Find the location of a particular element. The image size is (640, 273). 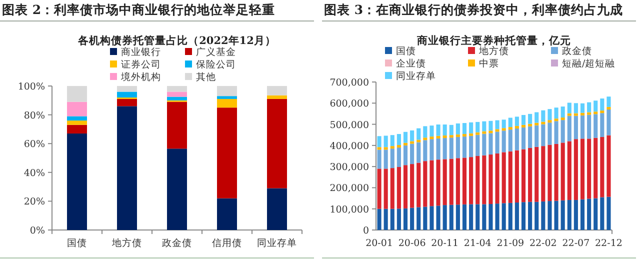

y-tick-label: 60% is located at coordinates (34, 144).